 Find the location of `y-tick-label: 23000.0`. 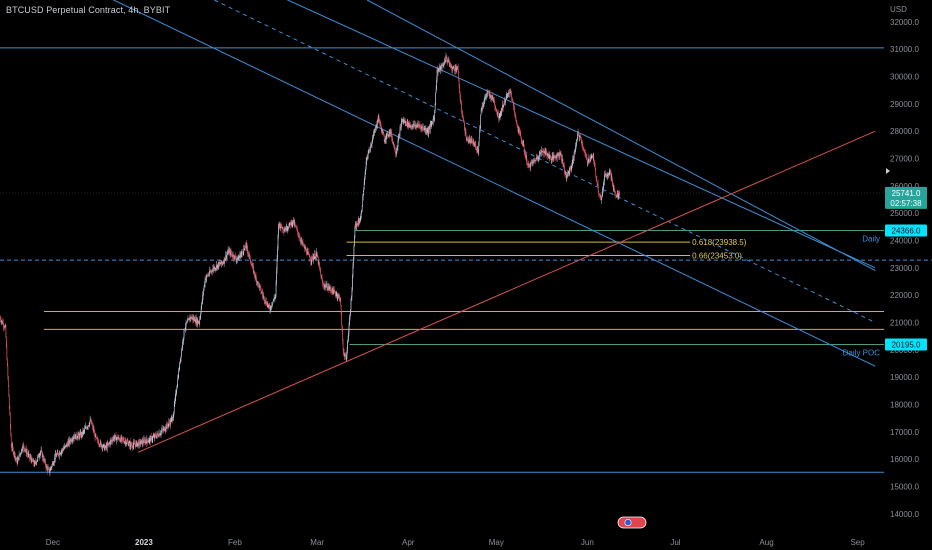

y-tick-label: 23000.0 is located at coordinates (904, 268).